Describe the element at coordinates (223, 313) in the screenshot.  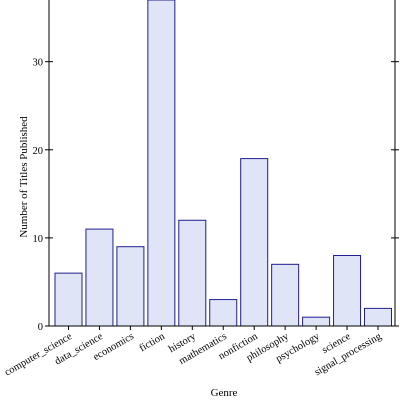
I see `bar-mathematics` at that location.